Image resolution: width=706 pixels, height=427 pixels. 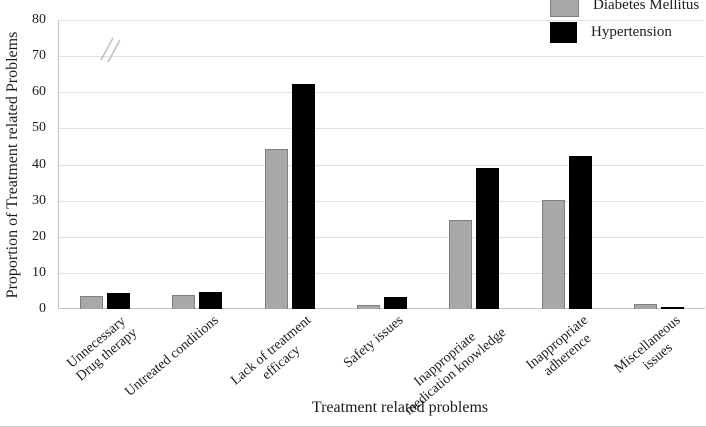 What do you see at coordinates (39, 92) in the screenshot?
I see `y-tick-label-60: 60` at bounding box center [39, 92].